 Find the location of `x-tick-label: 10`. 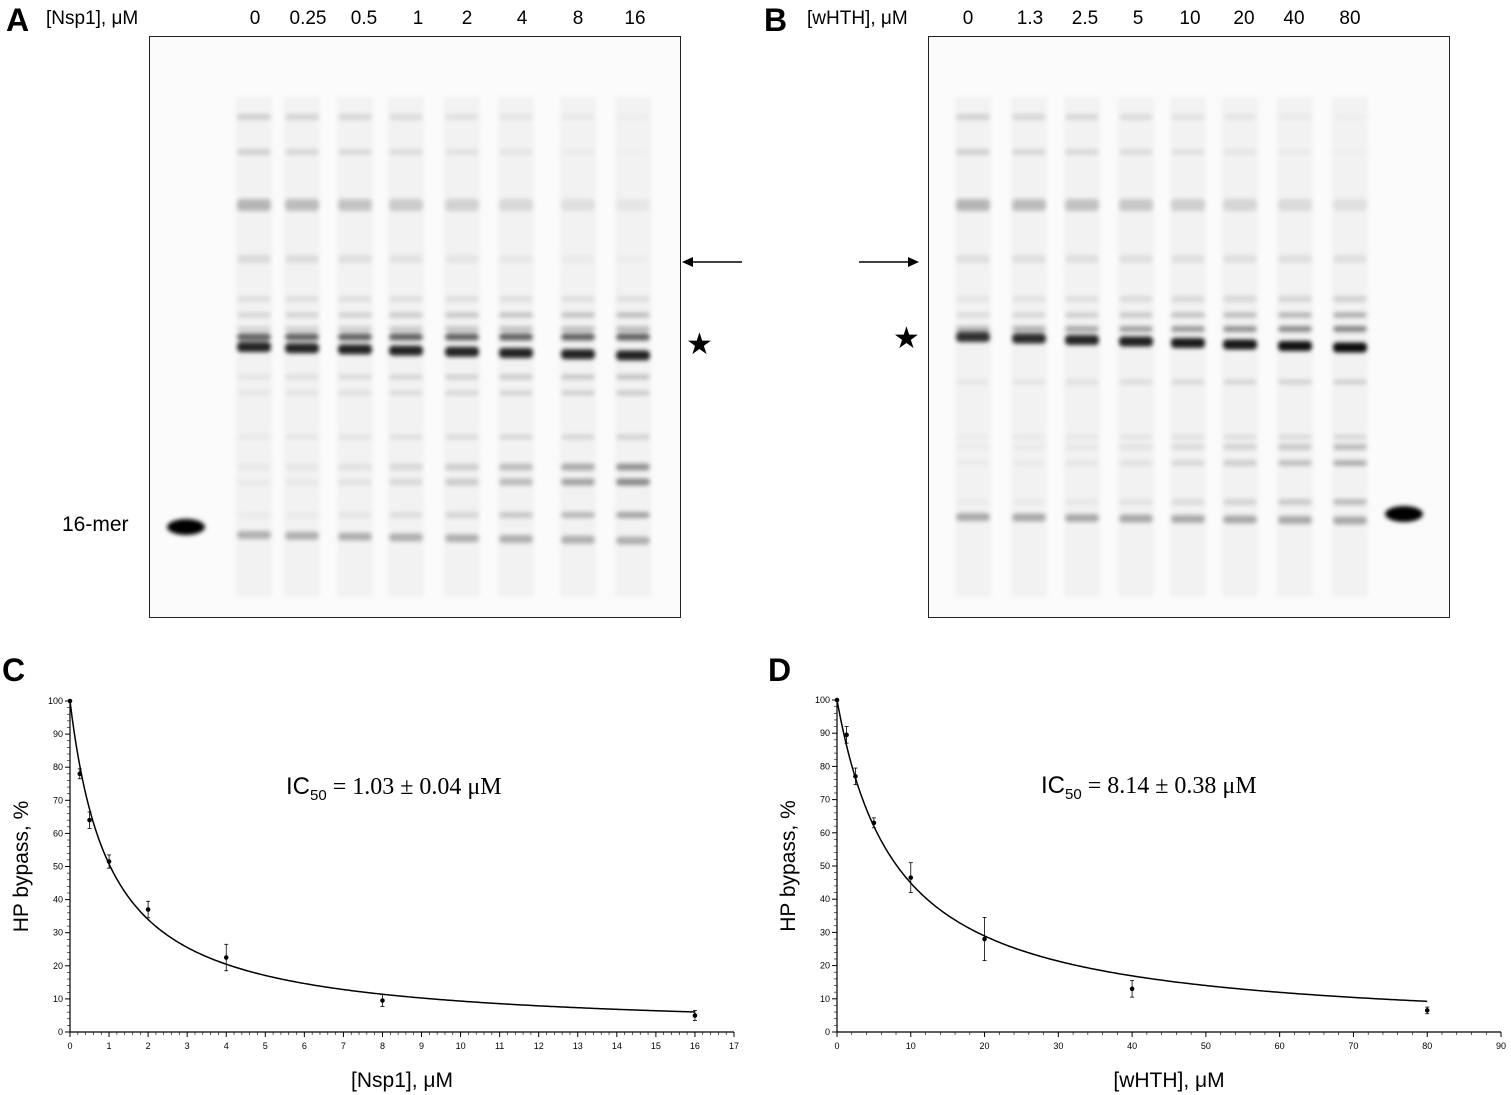

x-tick-label: 10 is located at coordinates (461, 1046).